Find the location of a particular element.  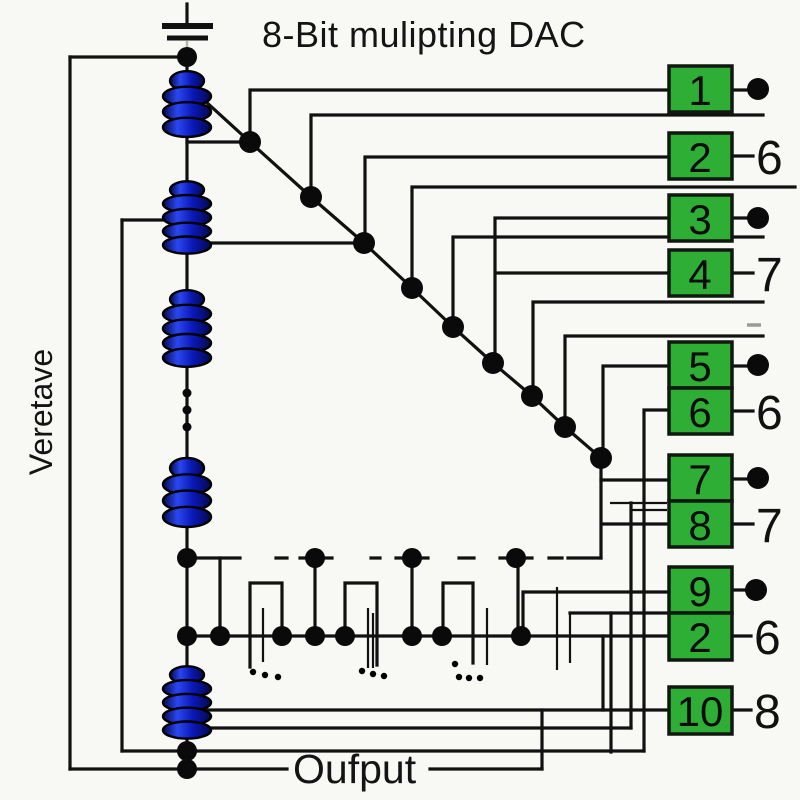

svg-text: 1 is located at coordinates (699, 90).